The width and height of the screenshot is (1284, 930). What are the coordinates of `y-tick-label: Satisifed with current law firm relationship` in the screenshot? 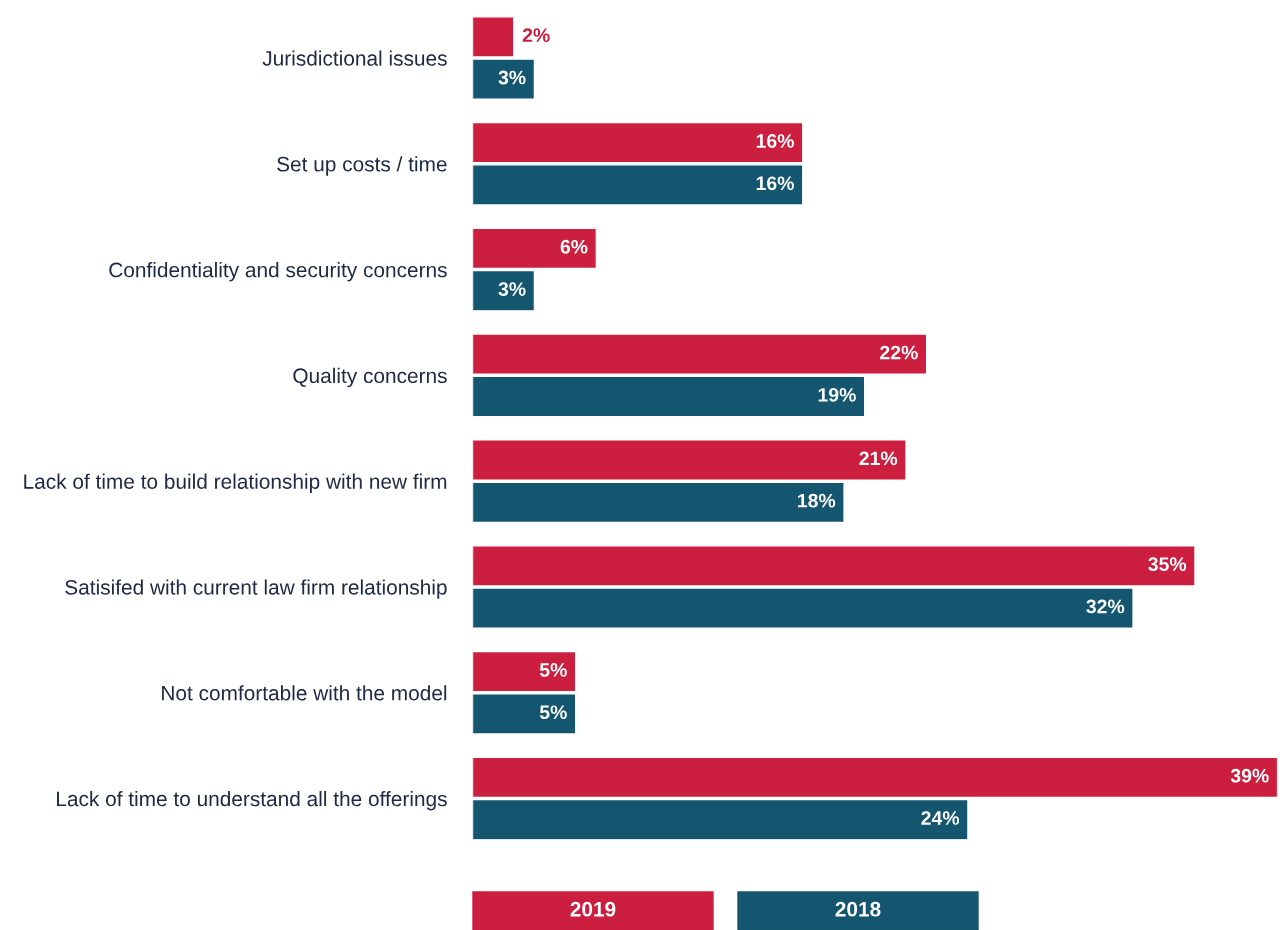 It's located at (256, 589).